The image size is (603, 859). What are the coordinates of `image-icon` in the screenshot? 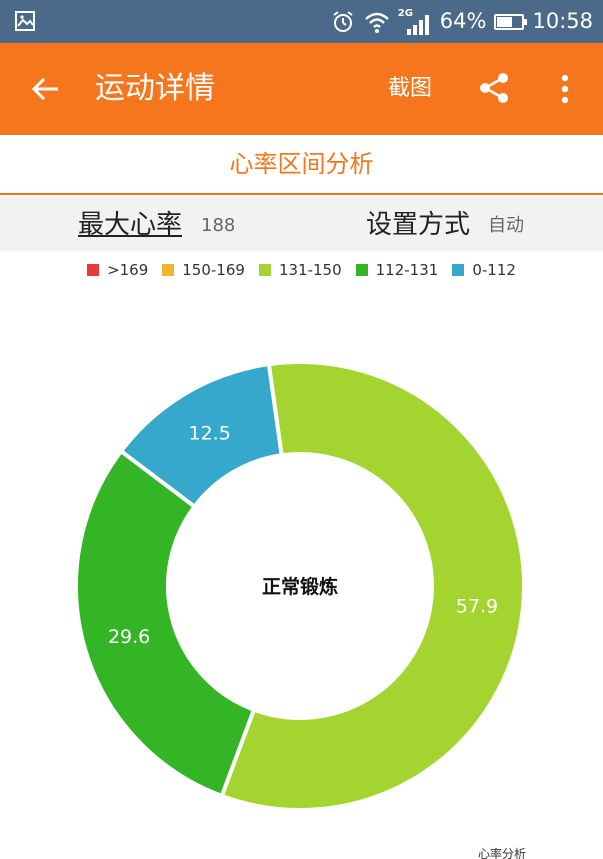 It's located at (25, 21).